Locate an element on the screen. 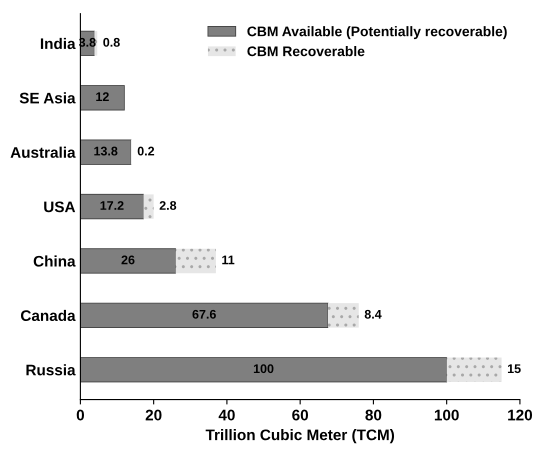  data-label: 0.2 is located at coordinates (146, 151).